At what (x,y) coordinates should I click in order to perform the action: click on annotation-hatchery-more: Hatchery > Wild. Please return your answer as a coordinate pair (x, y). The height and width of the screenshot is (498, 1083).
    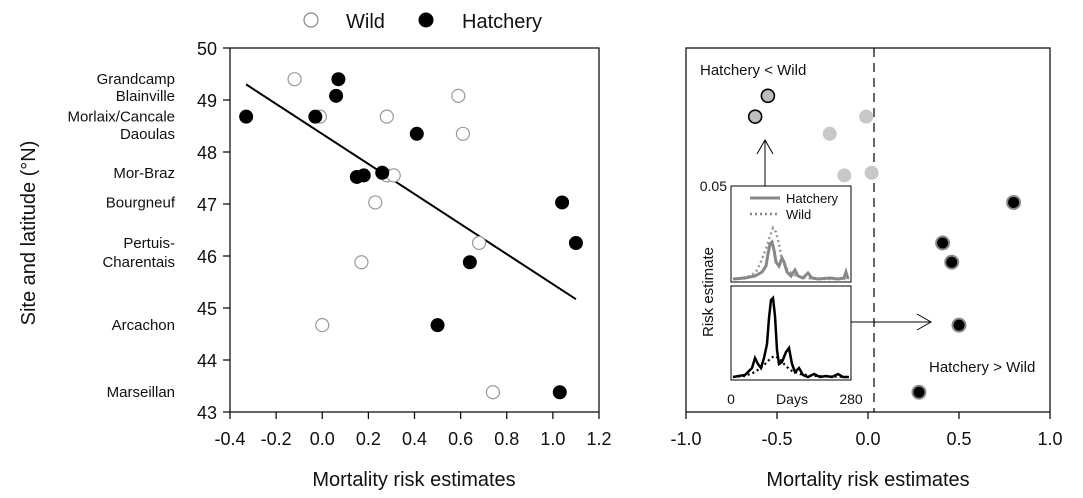
    Looking at the image, I should click on (982, 367).